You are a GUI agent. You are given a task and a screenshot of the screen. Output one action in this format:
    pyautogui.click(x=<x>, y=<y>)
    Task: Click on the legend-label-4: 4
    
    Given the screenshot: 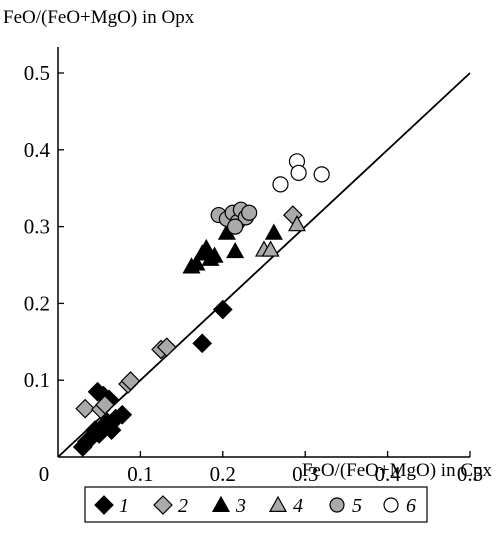 What is the action you would take?
    pyautogui.click(x=298, y=506)
    